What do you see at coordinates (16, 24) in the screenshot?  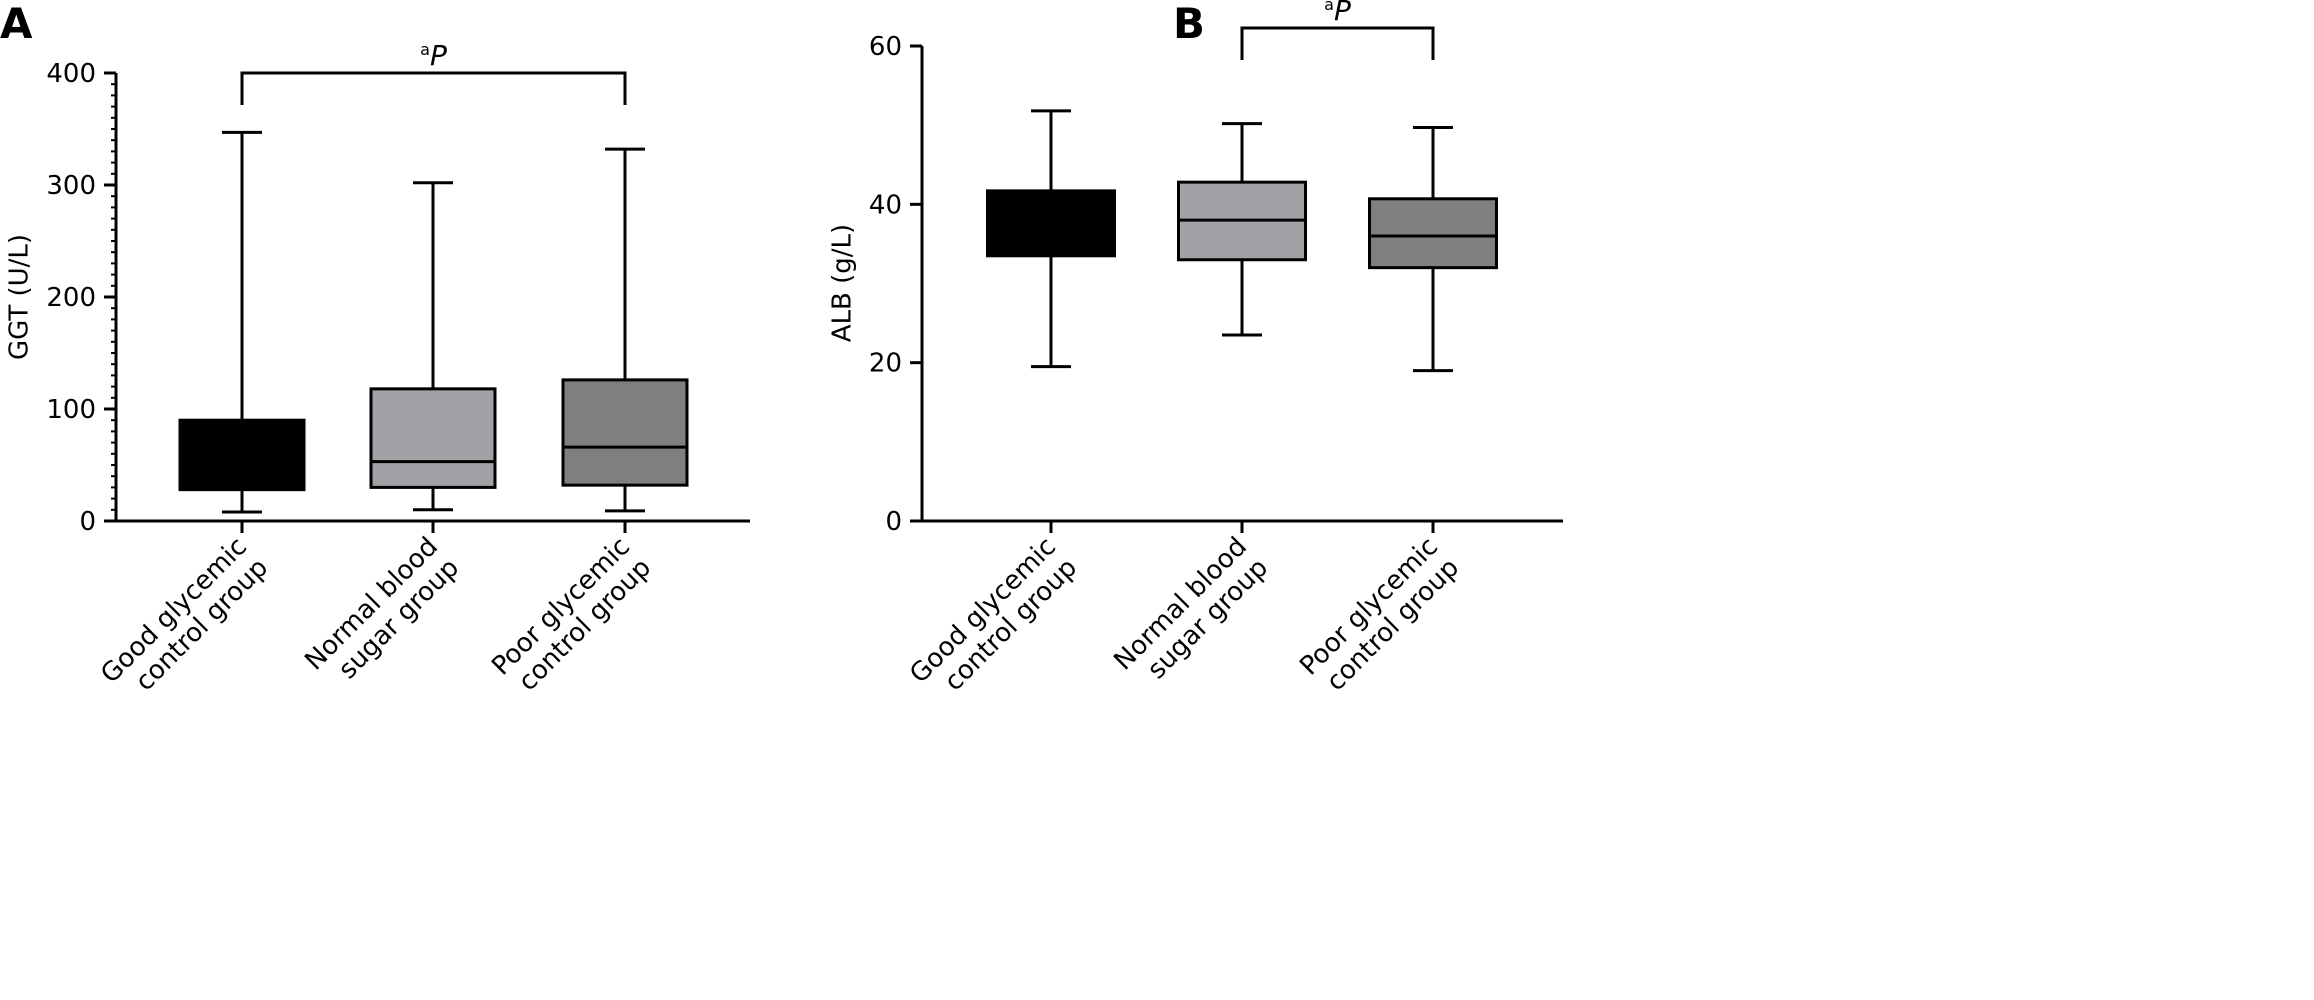 I see `panel-a-letter: A` at bounding box center [16, 24].